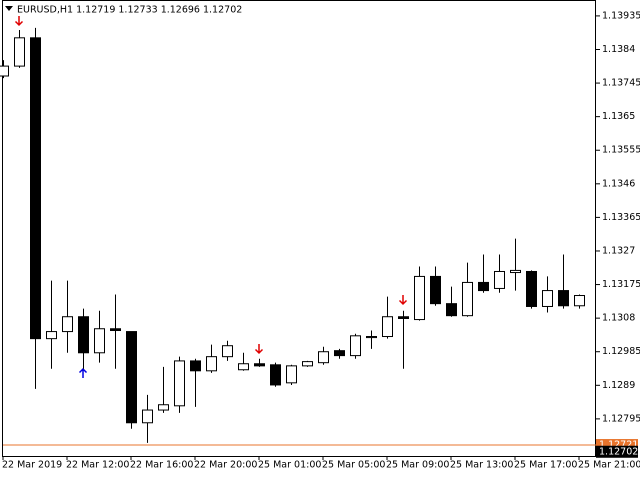 The height and width of the screenshot is (480, 640). I want to click on y-tick-label: 1.13365, so click(621, 217).